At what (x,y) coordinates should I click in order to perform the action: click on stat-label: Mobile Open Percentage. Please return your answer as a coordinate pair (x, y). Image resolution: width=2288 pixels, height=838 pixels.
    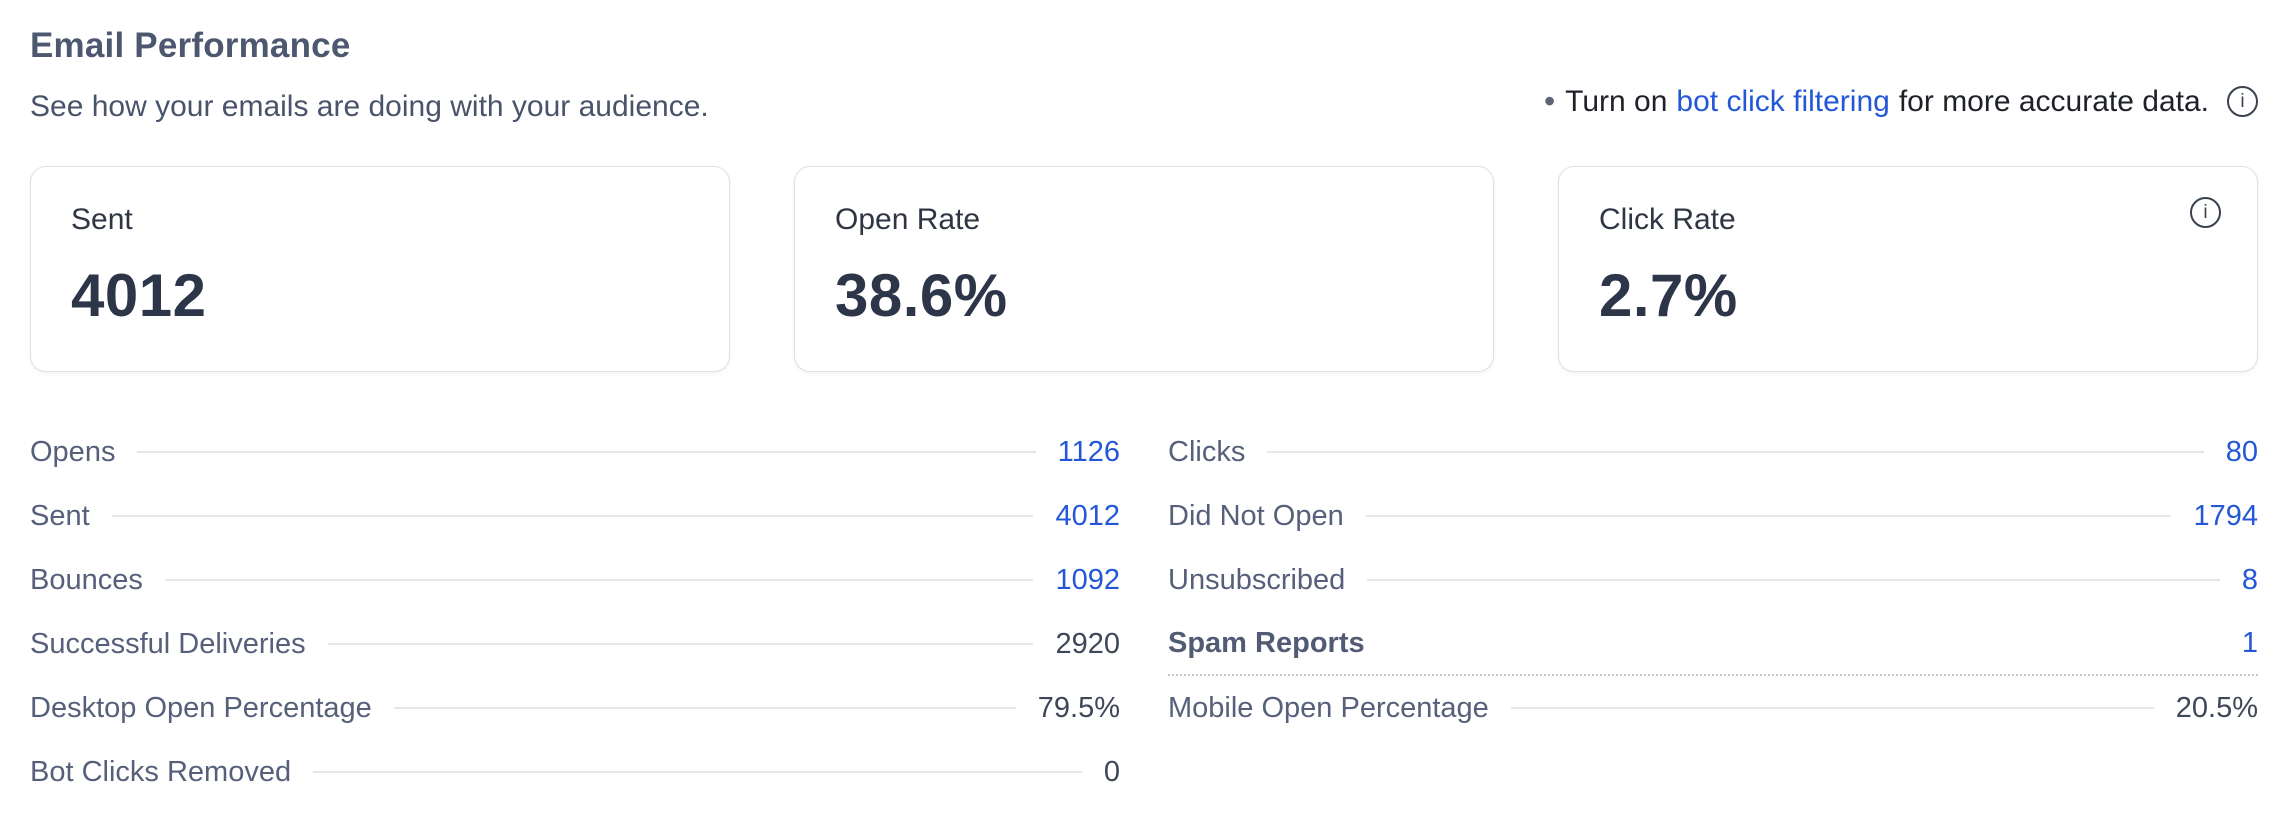
    Looking at the image, I should click on (1328, 707).